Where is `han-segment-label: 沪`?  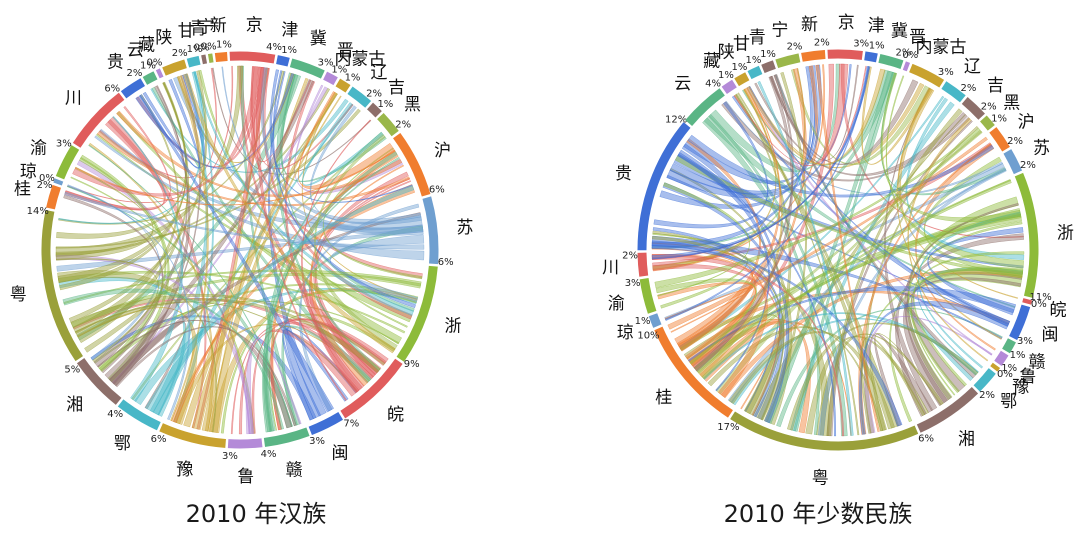 han-segment-label: 沪 is located at coordinates (442, 151).